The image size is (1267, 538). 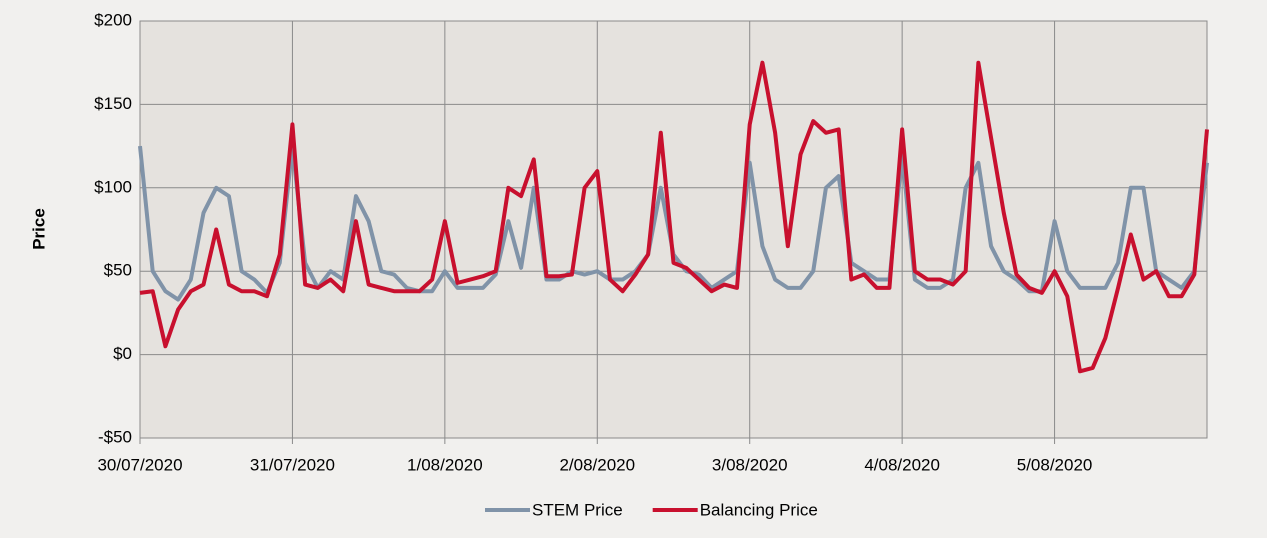 What do you see at coordinates (597, 464) in the screenshot?
I see `x-tick-label: 2/08/2020` at bounding box center [597, 464].